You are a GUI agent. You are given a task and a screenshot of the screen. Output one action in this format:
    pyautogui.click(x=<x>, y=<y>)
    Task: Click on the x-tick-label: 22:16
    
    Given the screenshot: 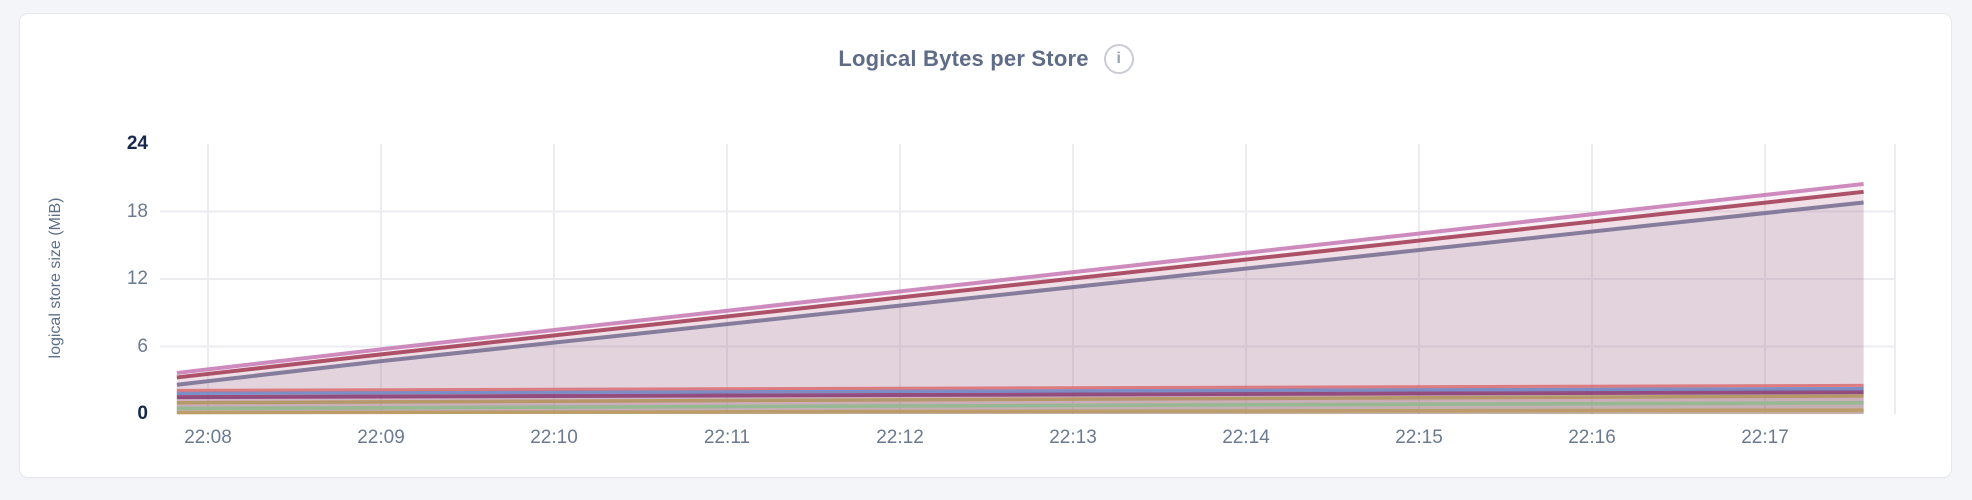 What is the action you would take?
    pyautogui.click(x=1592, y=437)
    